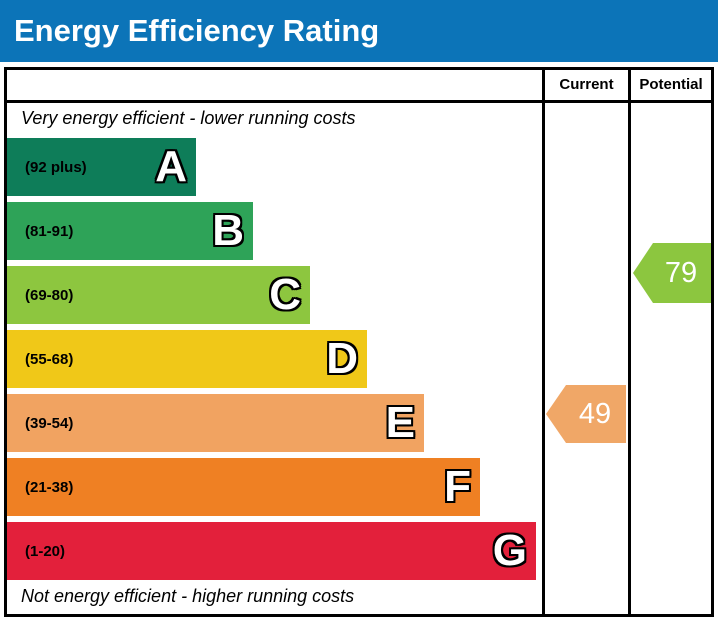 Image resolution: width=718 pixels, height=619 pixels. I want to click on band-letter: B, so click(228, 230).